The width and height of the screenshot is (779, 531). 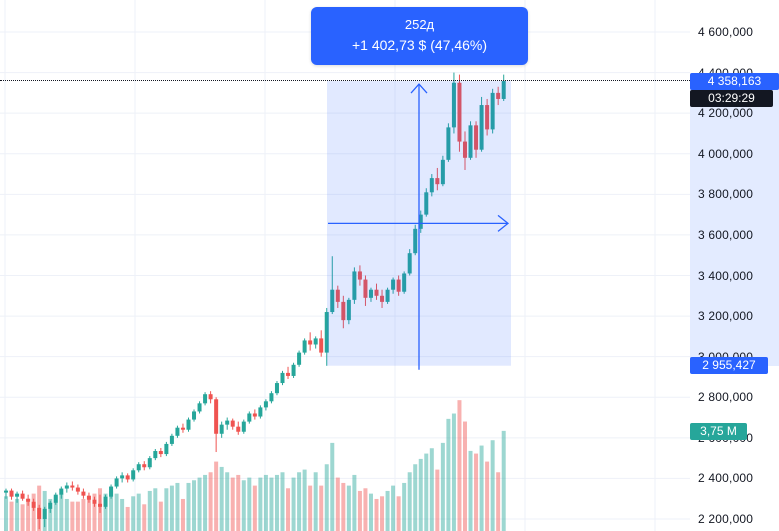 What do you see at coordinates (726, 519) in the screenshot?
I see `y-axis-tick: 2 200,000` at bounding box center [726, 519].